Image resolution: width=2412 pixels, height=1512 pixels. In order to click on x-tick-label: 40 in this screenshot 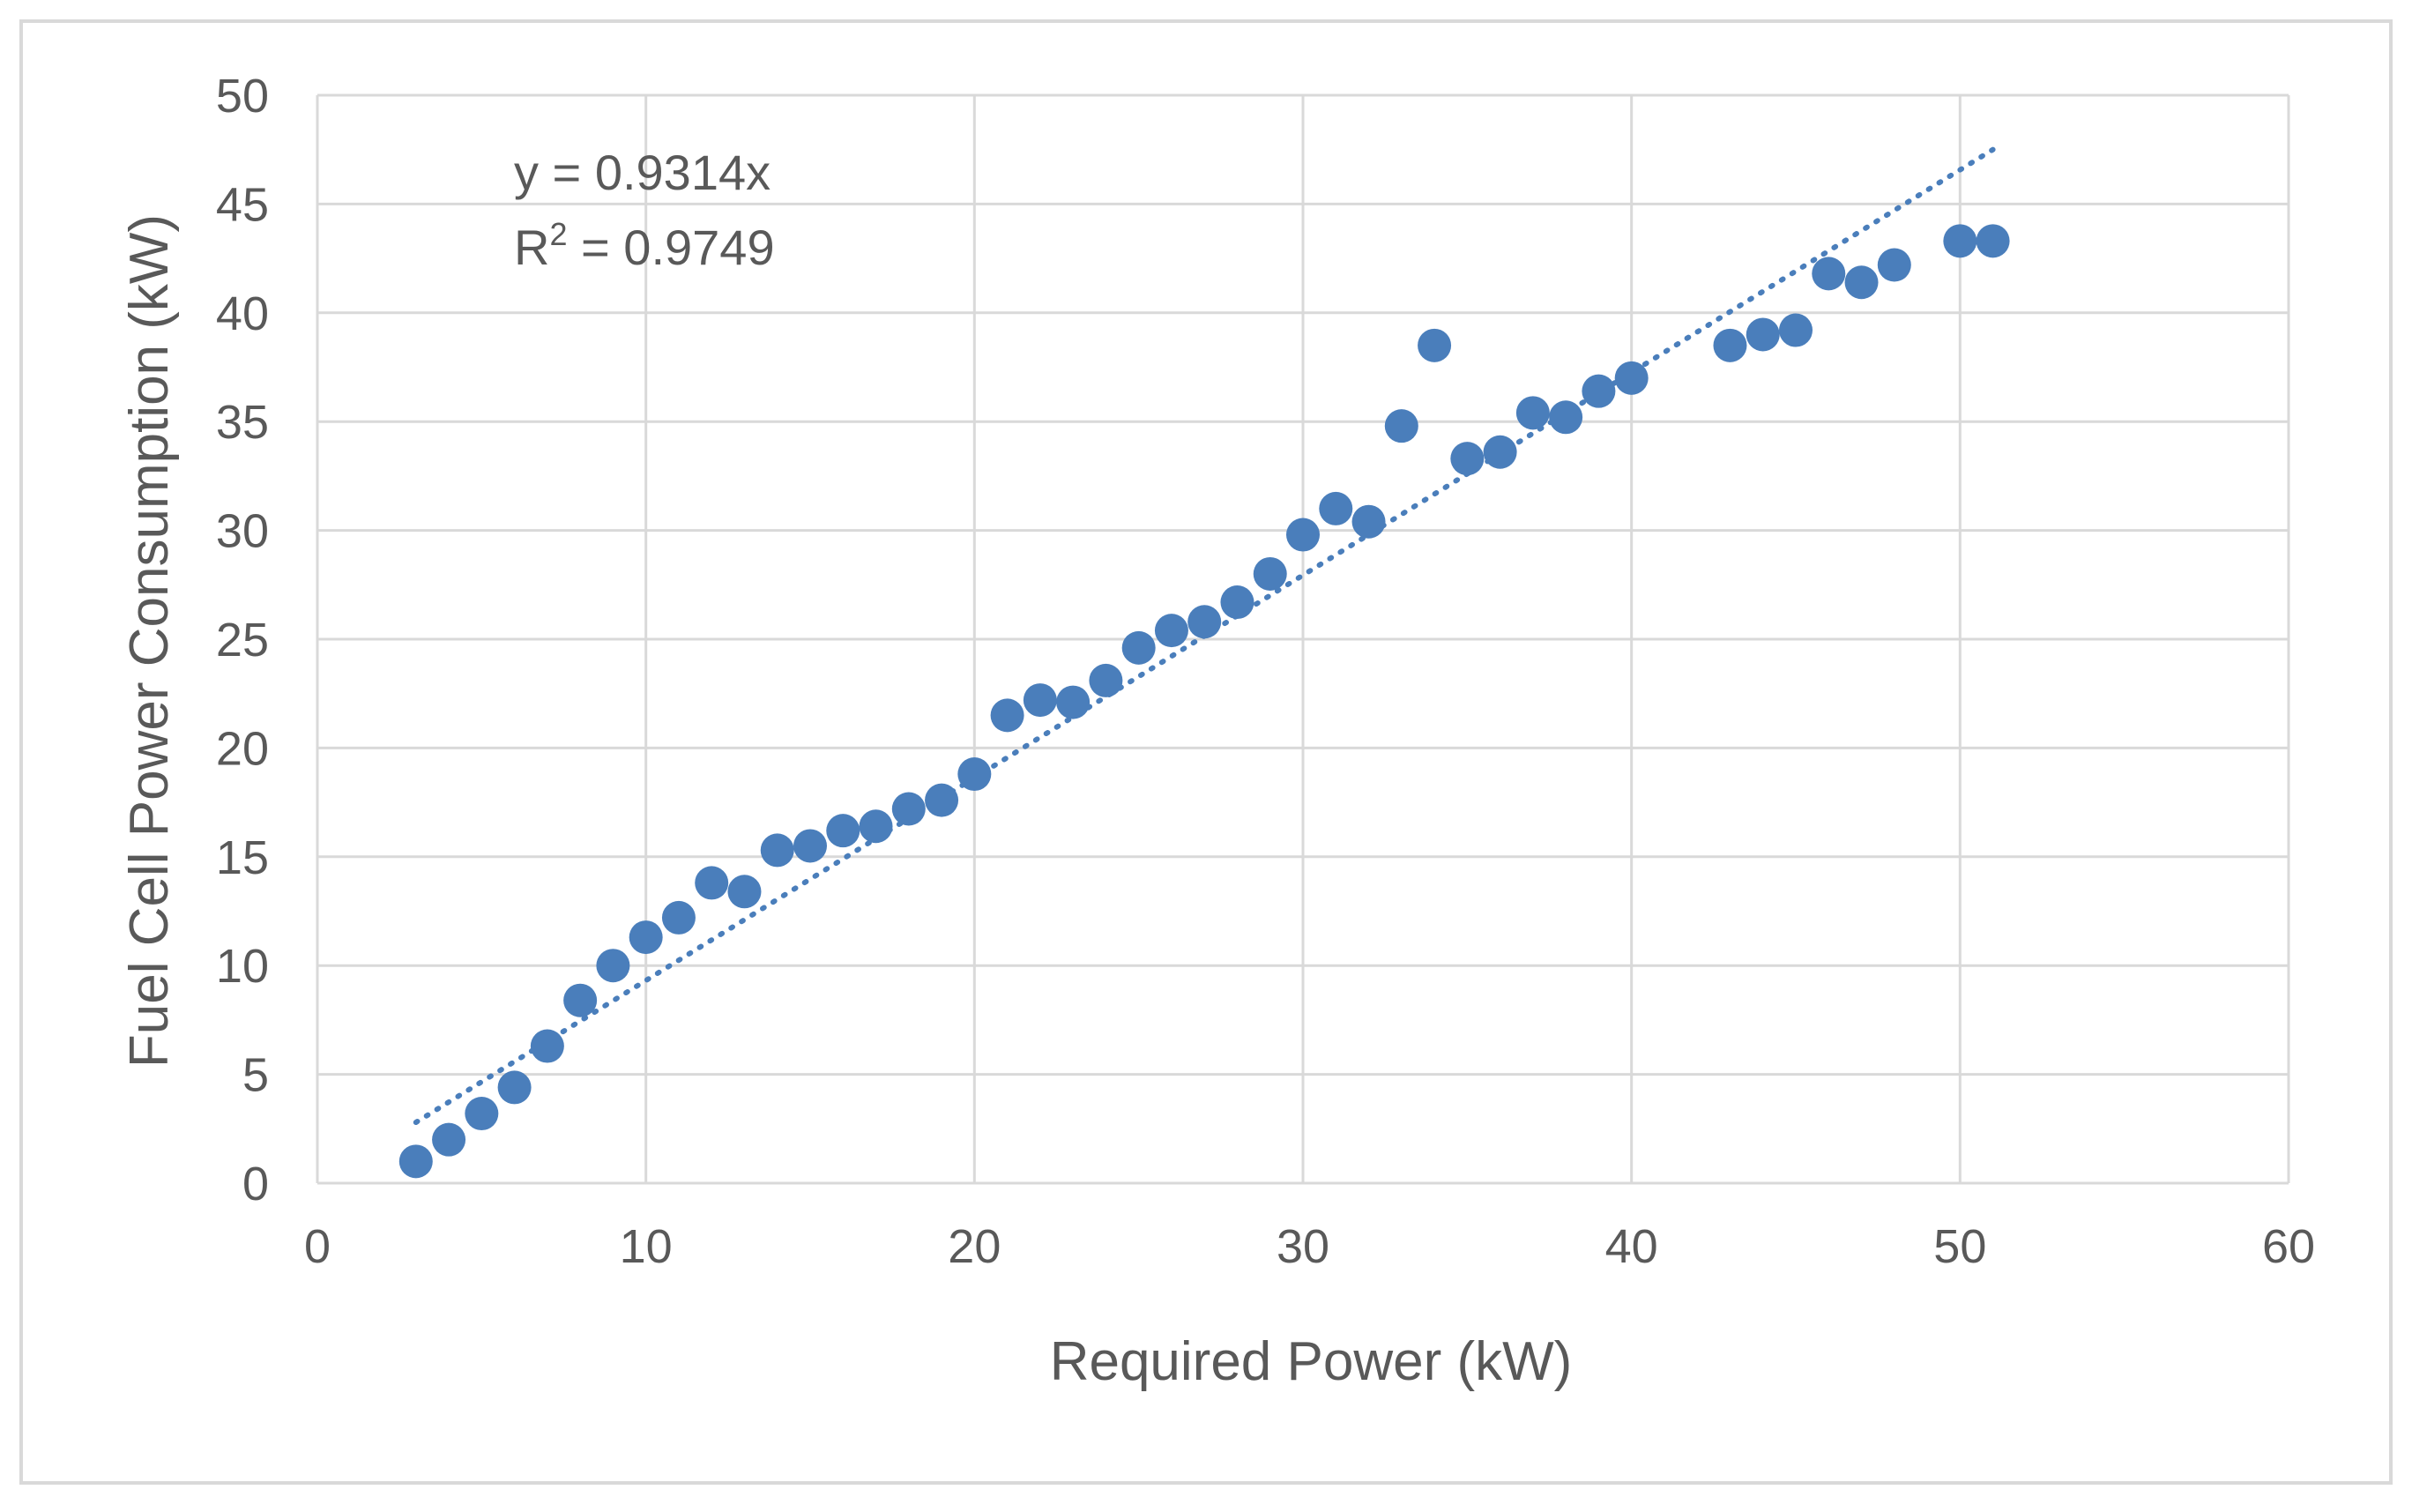, I will do `click(1631, 1246)`.